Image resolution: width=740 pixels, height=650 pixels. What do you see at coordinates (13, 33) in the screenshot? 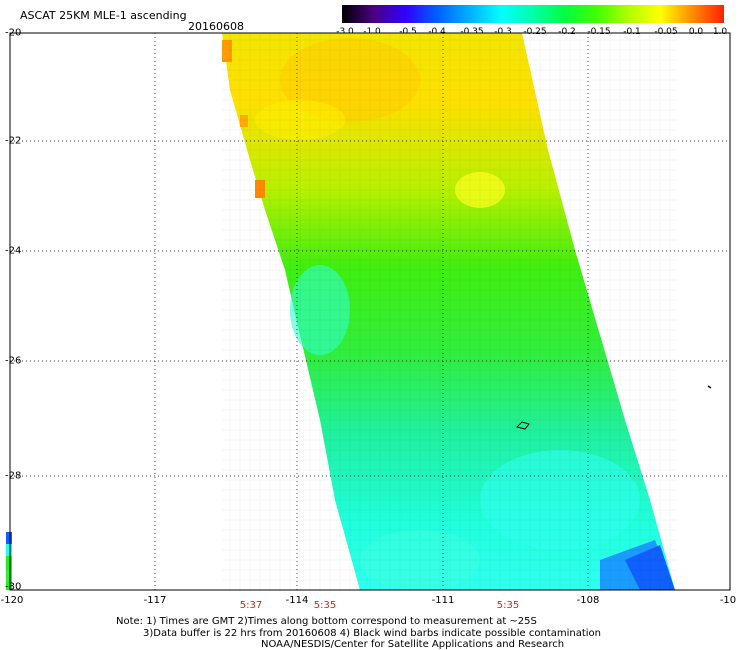
I see `lat-label: -20` at bounding box center [13, 33].